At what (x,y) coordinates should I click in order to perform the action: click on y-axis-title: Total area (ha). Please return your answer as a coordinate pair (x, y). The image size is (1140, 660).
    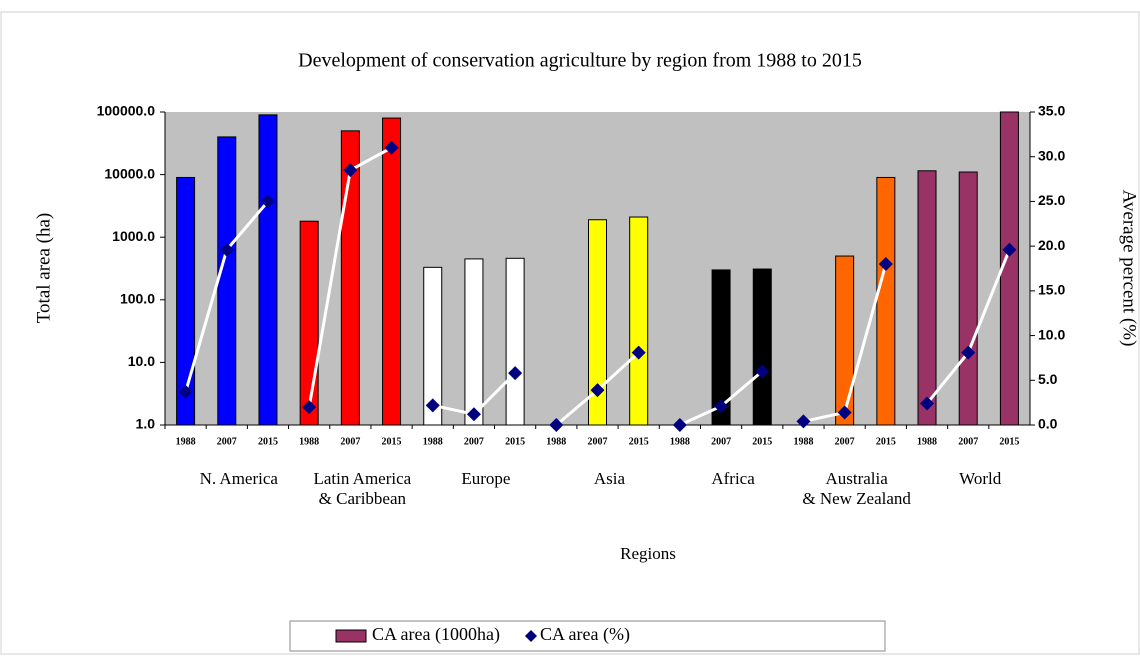
    Looking at the image, I should click on (43, 268).